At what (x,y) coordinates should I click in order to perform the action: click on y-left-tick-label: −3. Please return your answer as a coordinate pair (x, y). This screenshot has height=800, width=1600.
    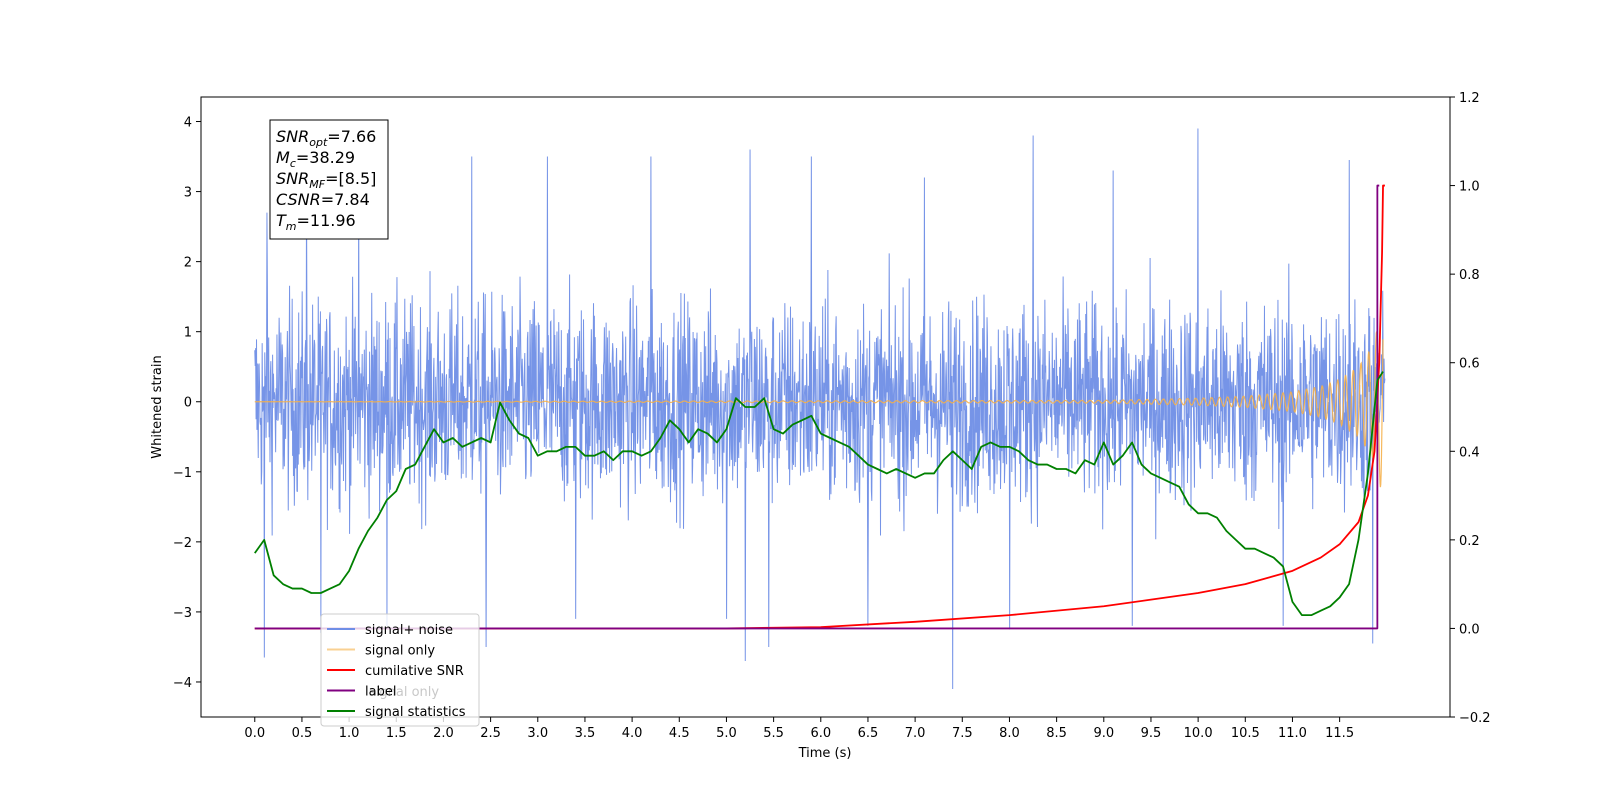
    Looking at the image, I should click on (182, 613).